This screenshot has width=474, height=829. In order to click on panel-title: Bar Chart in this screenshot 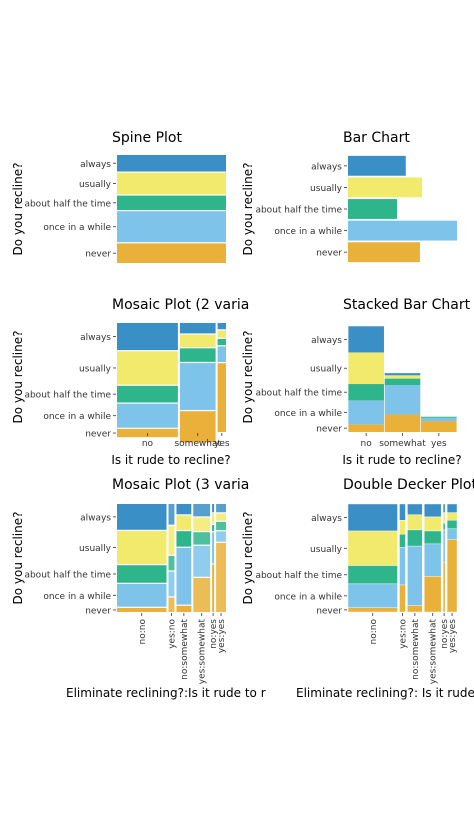, I will do `click(376, 138)`.